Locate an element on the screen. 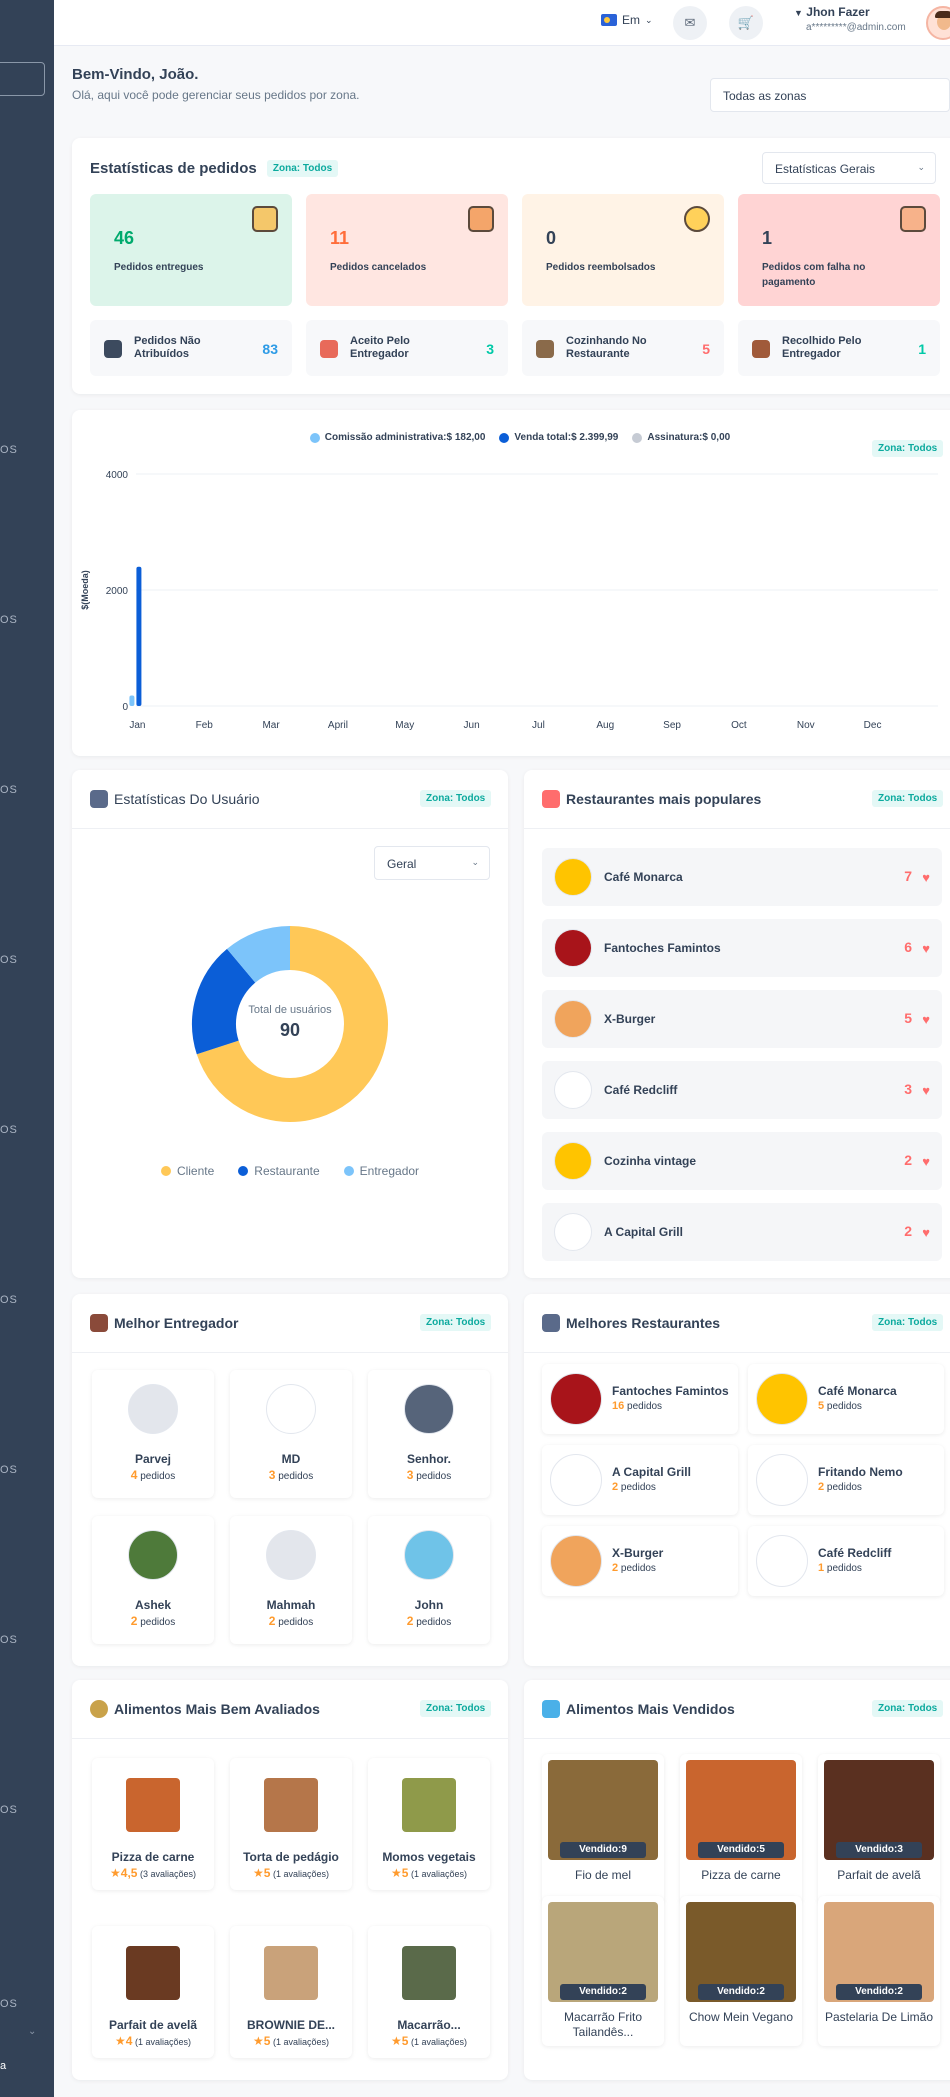 Image resolution: width=950 pixels, height=2097 pixels. popular-restaurant-item: X-Burger 5 ♥ is located at coordinates (742, 1019).